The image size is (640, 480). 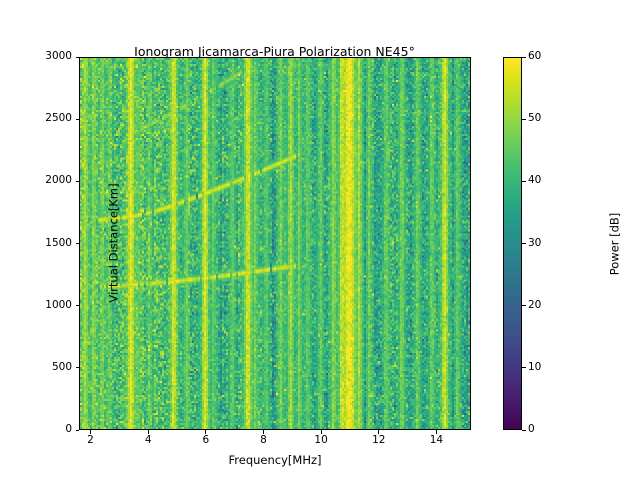 I want to click on colorbar-gradient, so click(x=512, y=243).